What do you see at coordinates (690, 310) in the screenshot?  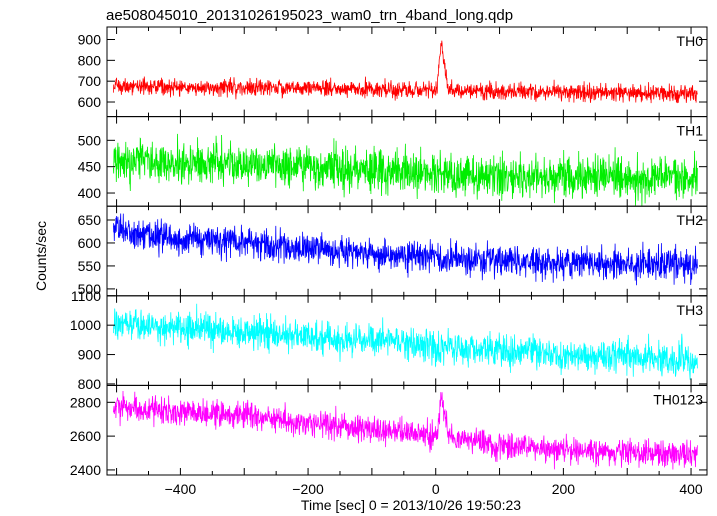 I see `band-label: TH3` at bounding box center [690, 310].